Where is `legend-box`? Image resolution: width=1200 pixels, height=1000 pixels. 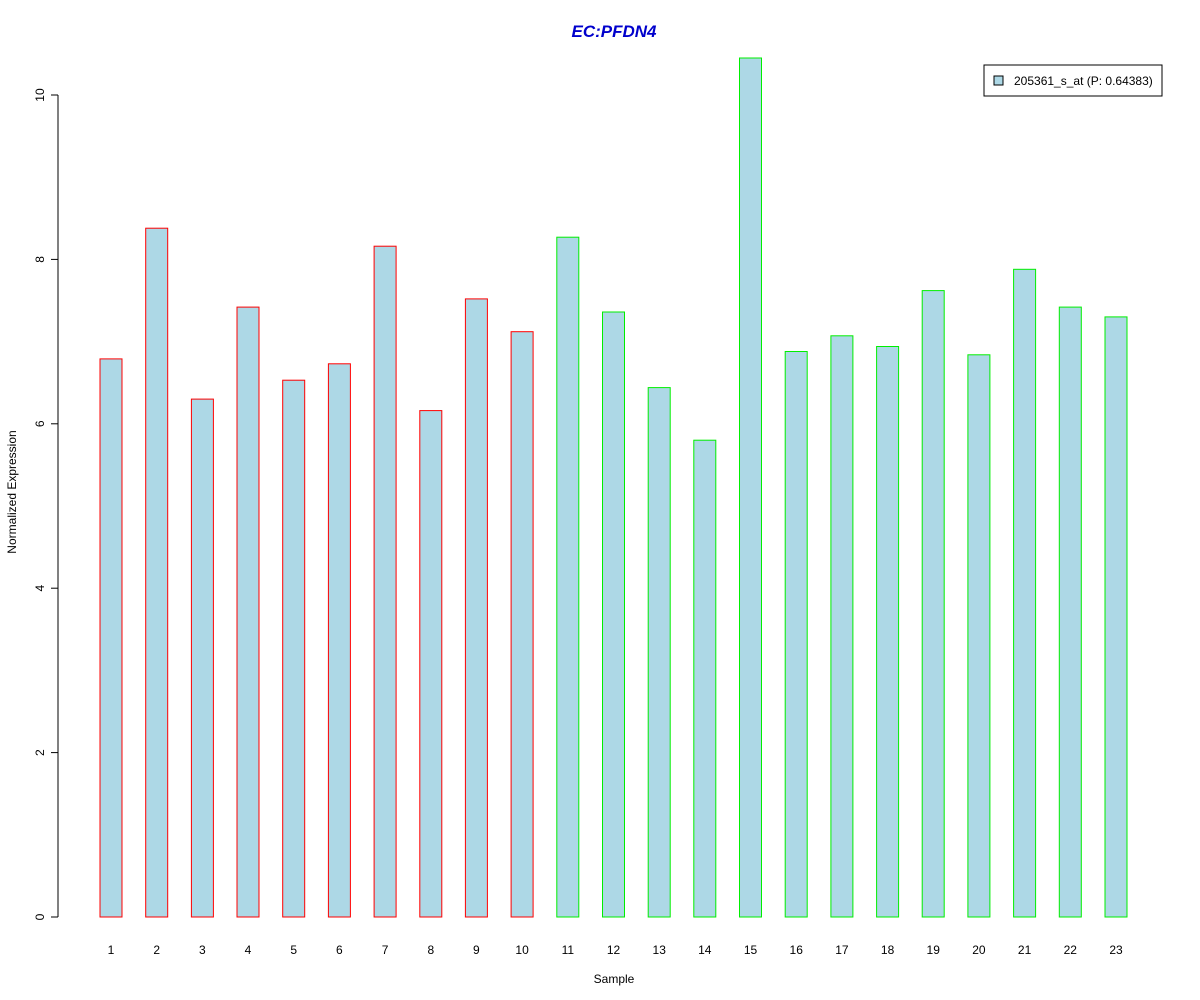 legend-box is located at coordinates (1073, 80).